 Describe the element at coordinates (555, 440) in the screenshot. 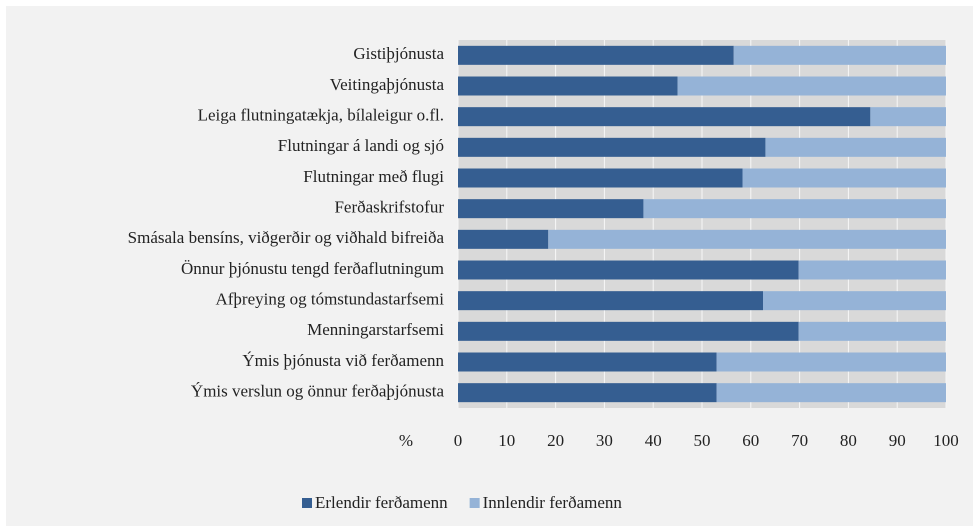

I see `x-tick-label: 20` at that location.